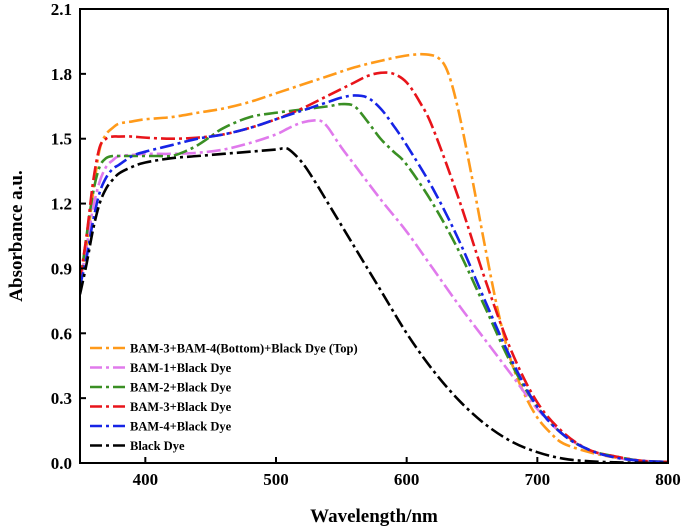 The height and width of the screenshot is (529, 685). Describe the element at coordinates (668, 479) in the screenshot. I see `x-tick-label: 800` at that location.